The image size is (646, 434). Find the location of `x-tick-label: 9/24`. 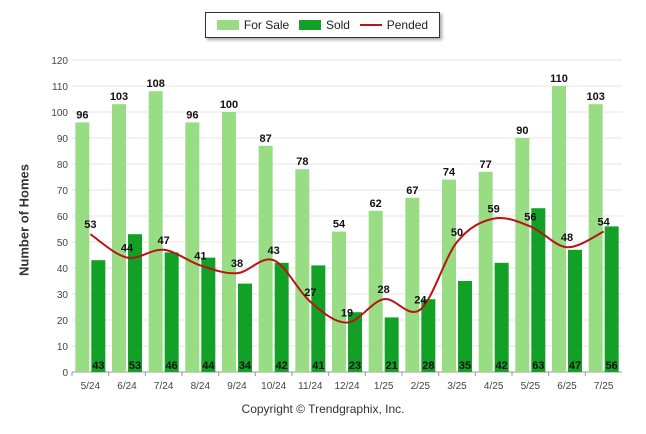

x-tick-label: 9/24 is located at coordinates (237, 386).